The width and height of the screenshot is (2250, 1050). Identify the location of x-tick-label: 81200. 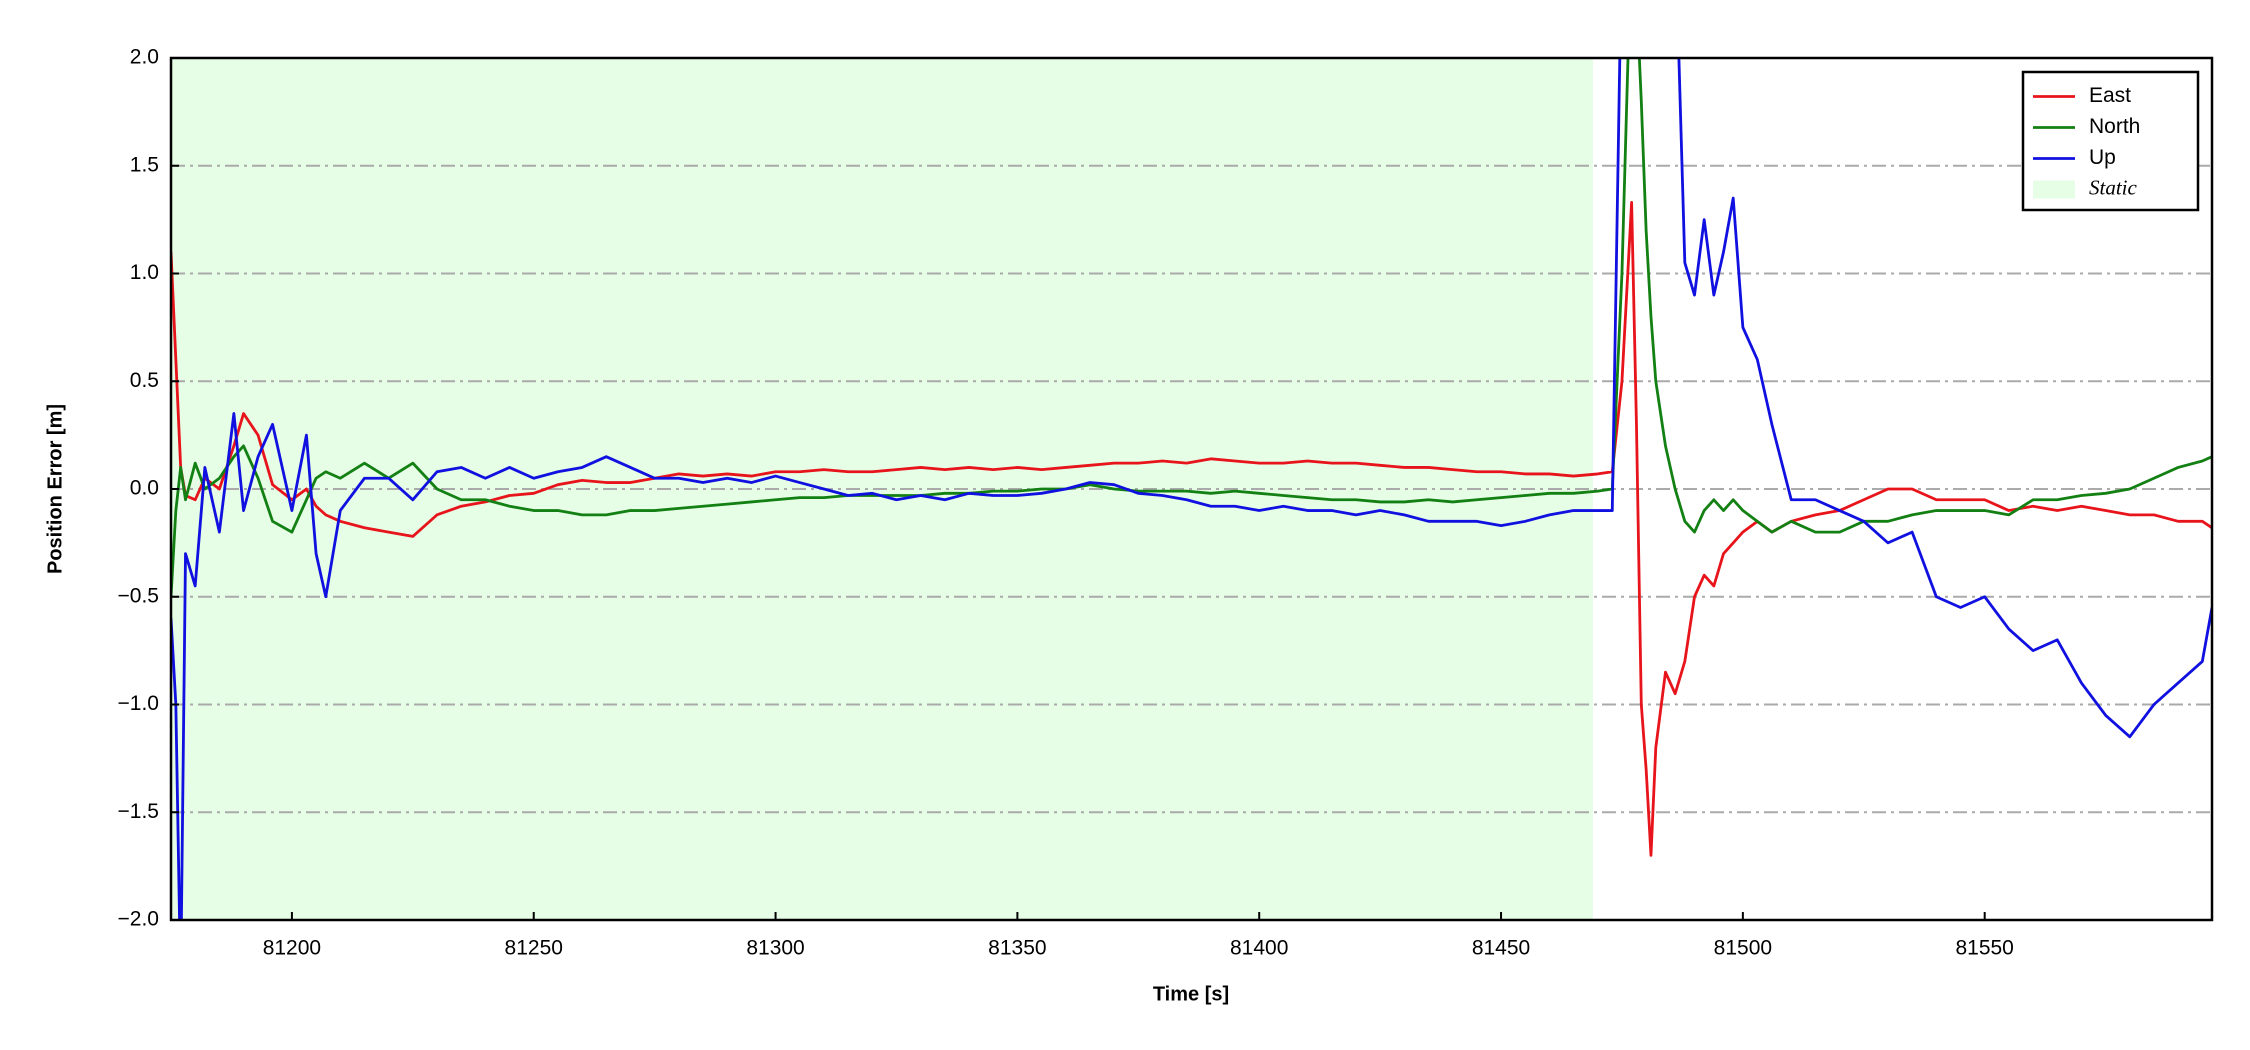
(292, 948).